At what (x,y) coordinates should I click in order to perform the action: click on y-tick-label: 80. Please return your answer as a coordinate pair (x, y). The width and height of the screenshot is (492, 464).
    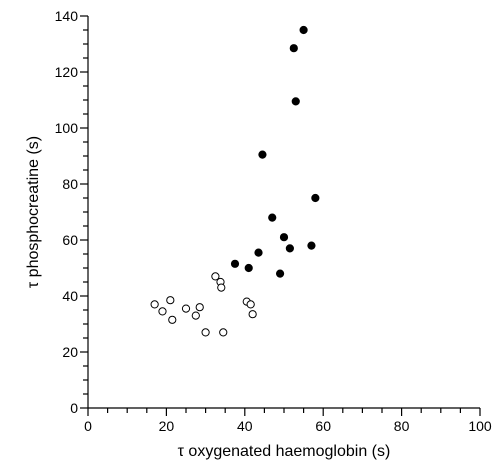
    Looking at the image, I should click on (70, 184).